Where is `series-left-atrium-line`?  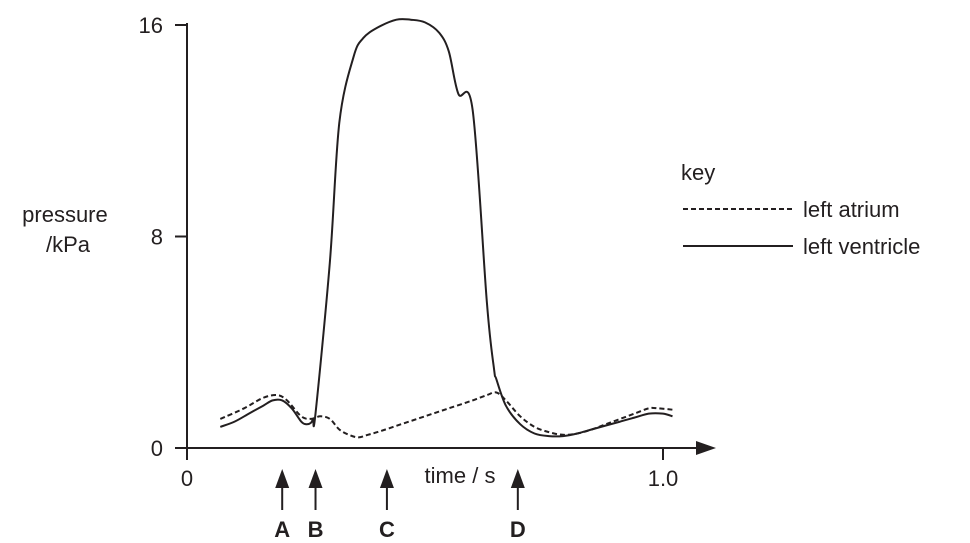 series-left-atrium-line is located at coordinates (446, 415).